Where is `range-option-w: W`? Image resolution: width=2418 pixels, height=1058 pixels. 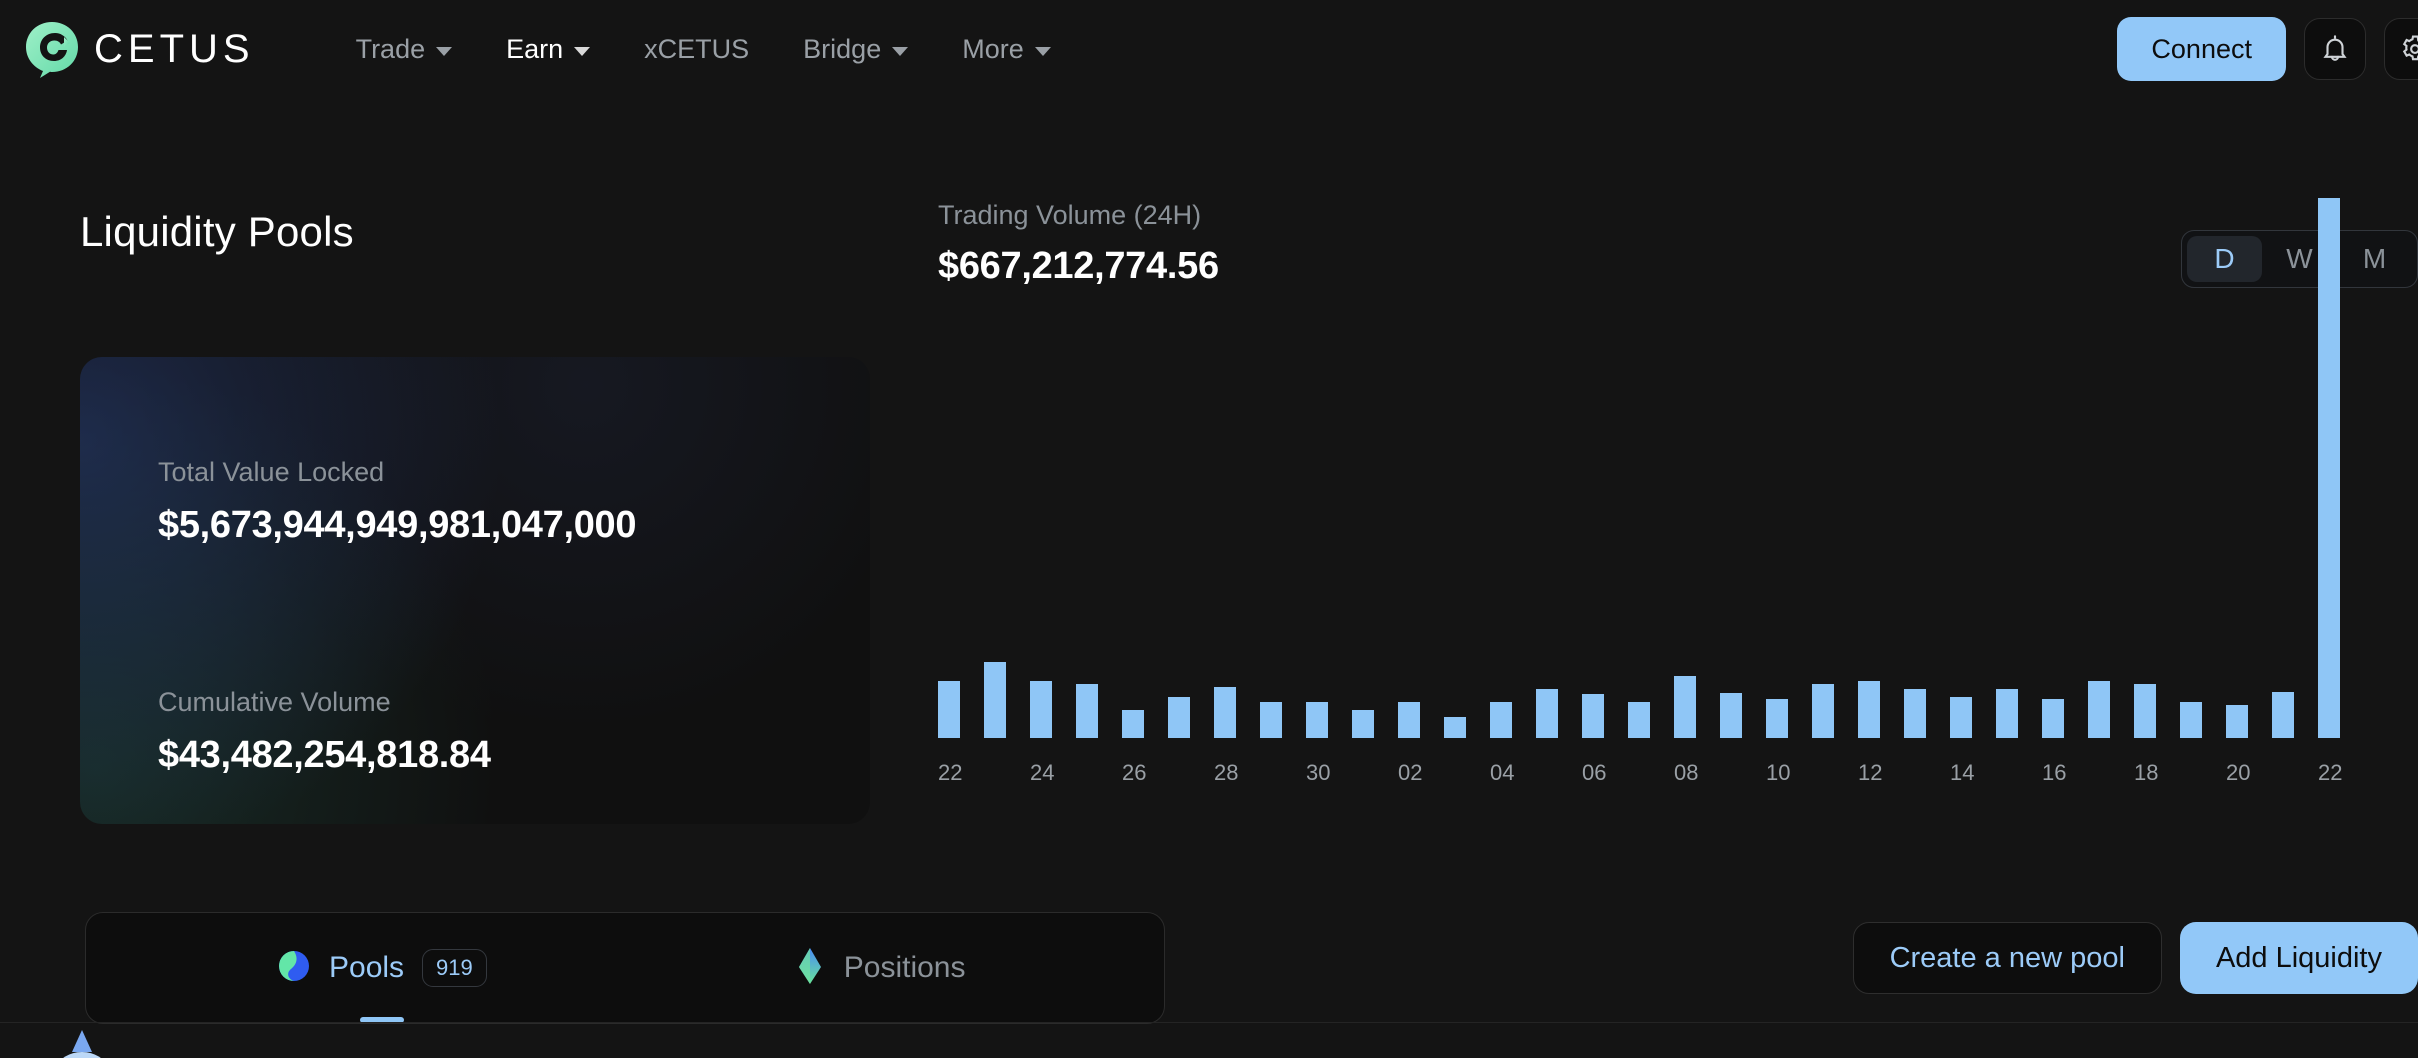 range-option-w: W is located at coordinates (2299, 258).